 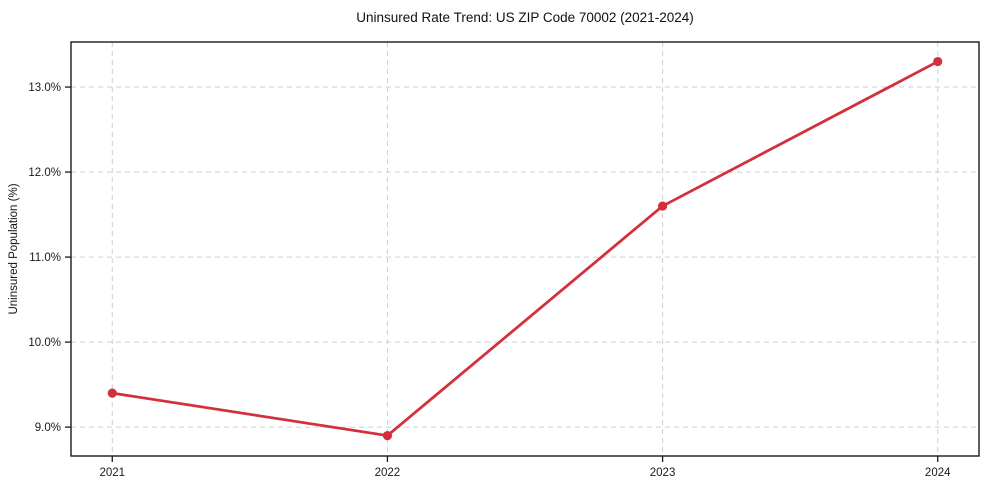 I want to click on y-tick-label: 11.0%, so click(x=45, y=258).